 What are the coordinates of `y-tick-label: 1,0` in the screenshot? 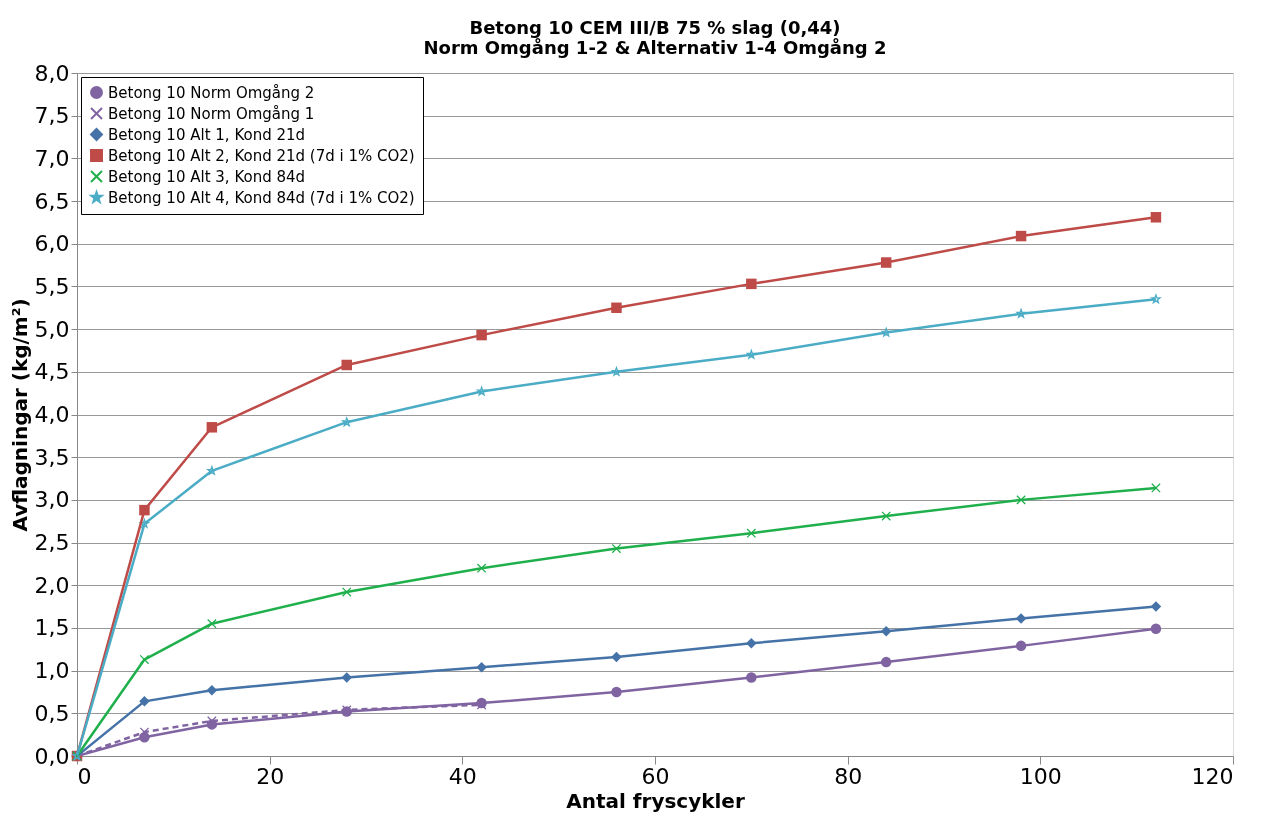 It's located at (52, 671).